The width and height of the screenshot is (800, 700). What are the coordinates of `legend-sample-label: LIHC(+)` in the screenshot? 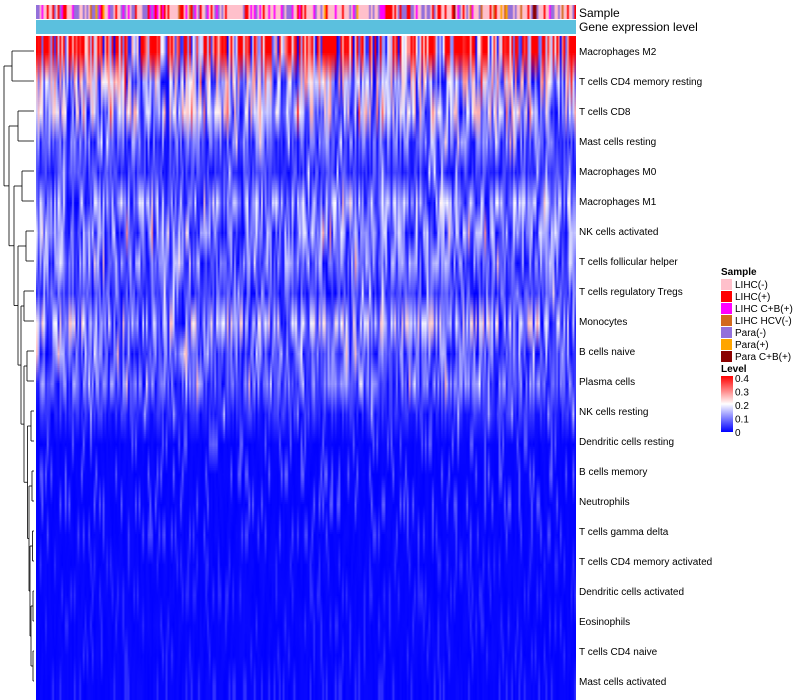 It's located at (752, 297).